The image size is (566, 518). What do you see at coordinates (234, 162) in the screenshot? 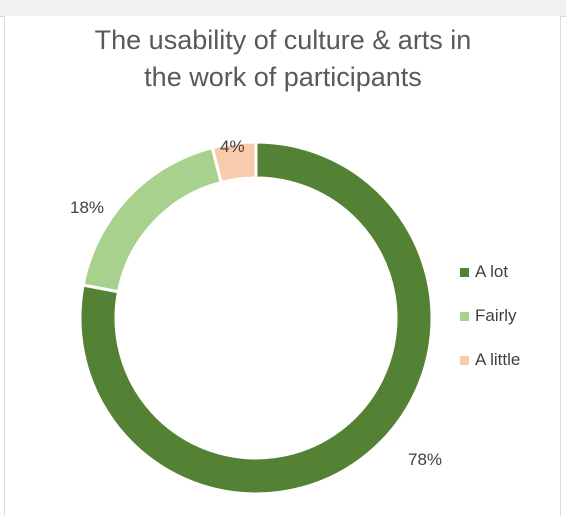
I see `donut-slice-a-little` at bounding box center [234, 162].